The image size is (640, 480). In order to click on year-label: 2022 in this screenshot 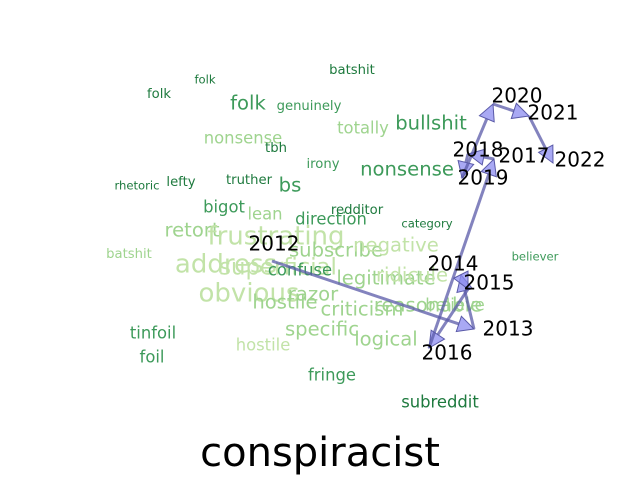, I will do `click(580, 160)`.